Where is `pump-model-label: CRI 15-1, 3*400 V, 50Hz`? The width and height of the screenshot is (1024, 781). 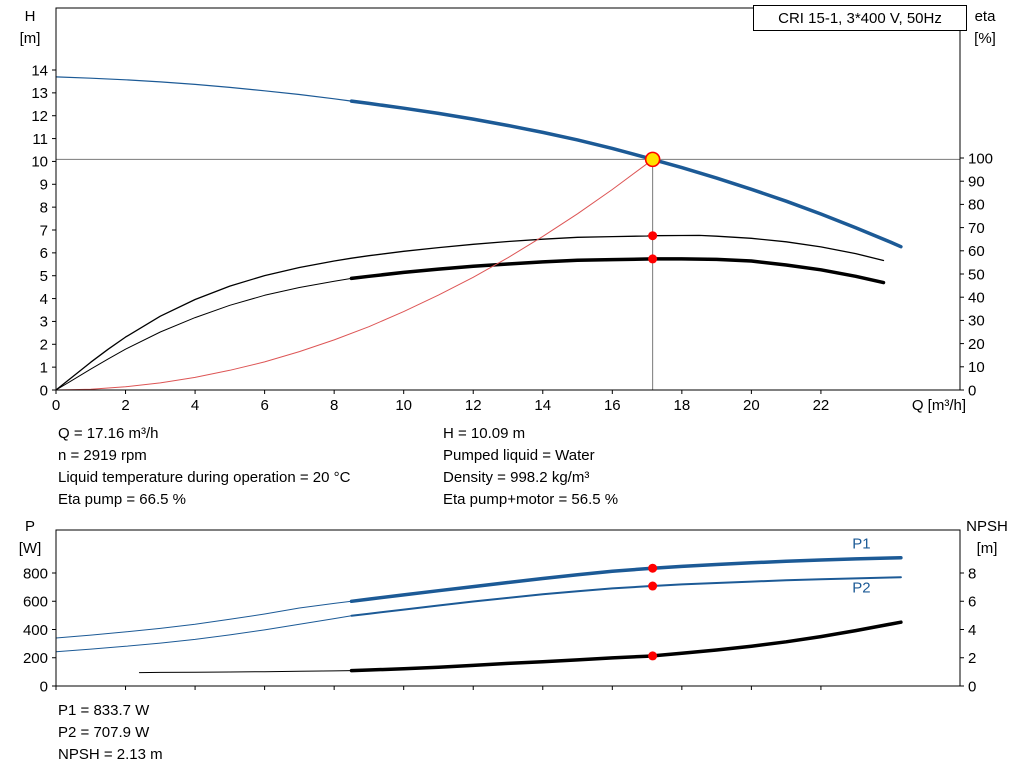
pump-model-label: CRI 15-1, 3*400 V, 50Hz is located at coordinates (860, 18).